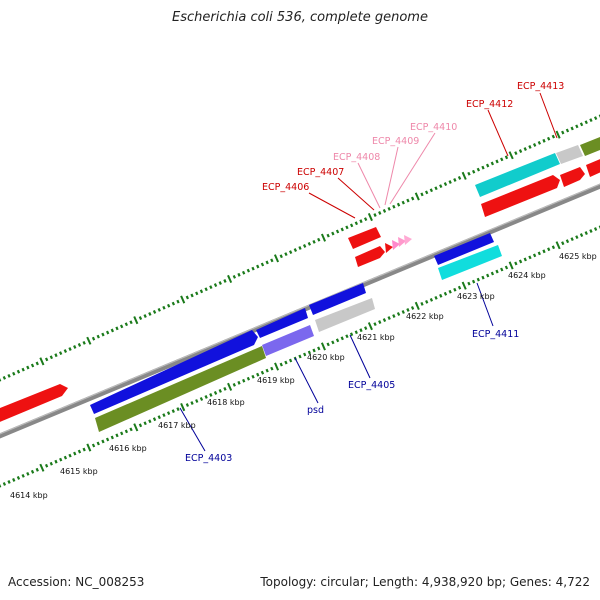  What do you see at coordinates (282, 323) in the screenshot?
I see `cds-blue-psd` at bounding box center [282, 323].